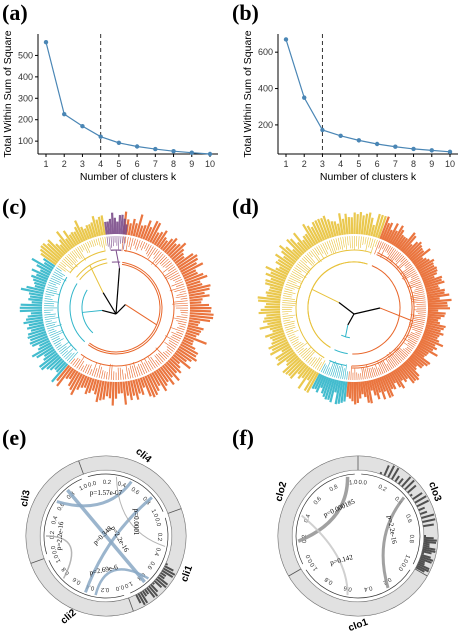 The width and height of the screenshot is (474, 631). What do you see at coordinates (118, 291) in the screenshot?
I see `root-branch` at bounding box center [118, 291].